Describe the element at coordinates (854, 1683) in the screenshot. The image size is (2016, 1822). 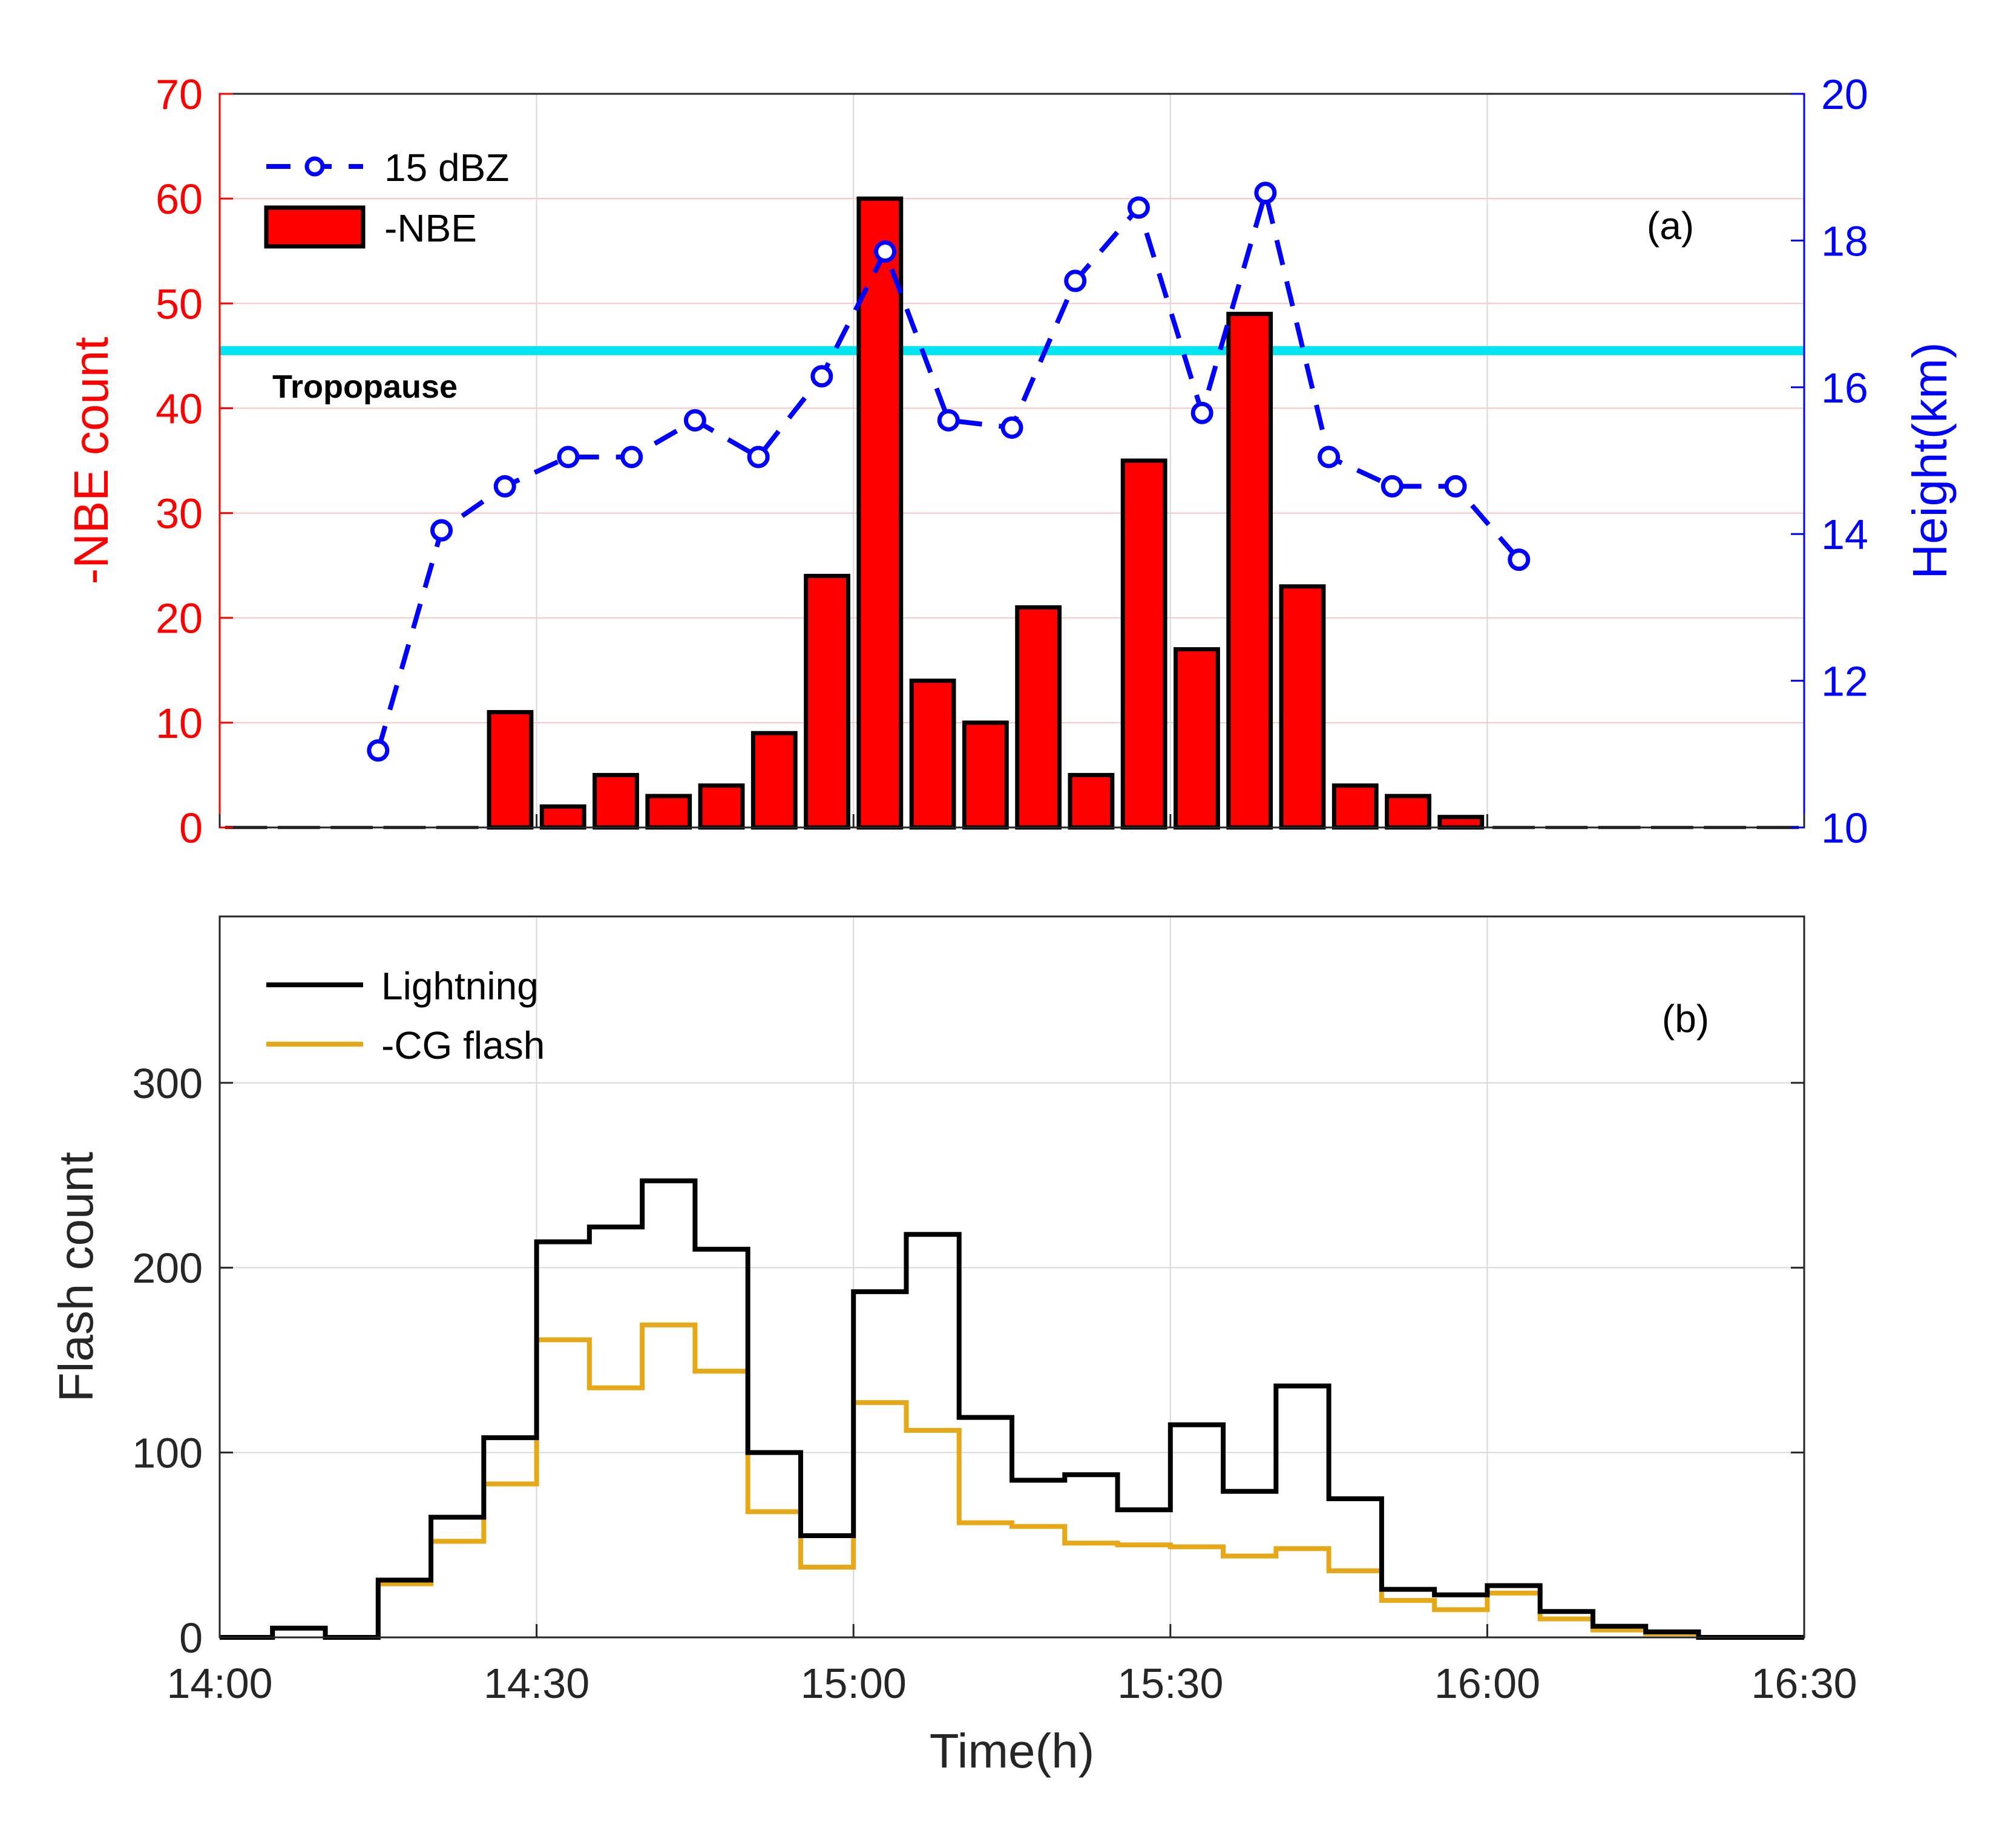
I see `time-tick-label: 15:00` at that location.